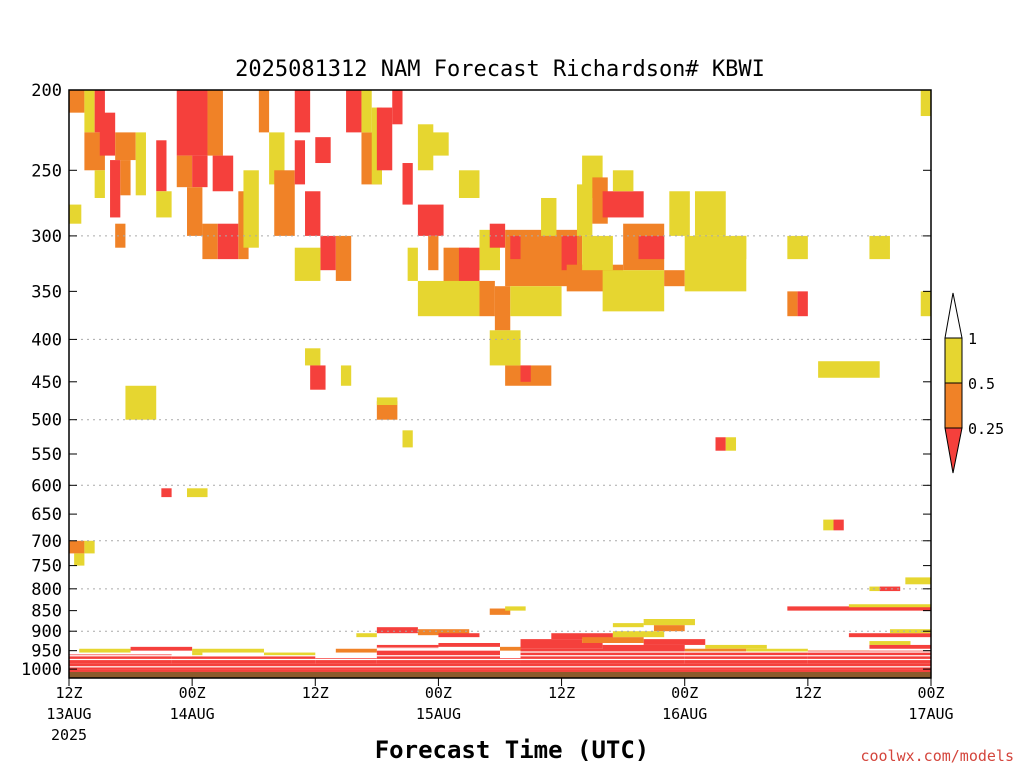 This screenshot has height=773, width=1024. What do you see at coordinates (953, 360) in the screenshot?
I see `legend-swatch-yellow` at bounding box center [953, 360].